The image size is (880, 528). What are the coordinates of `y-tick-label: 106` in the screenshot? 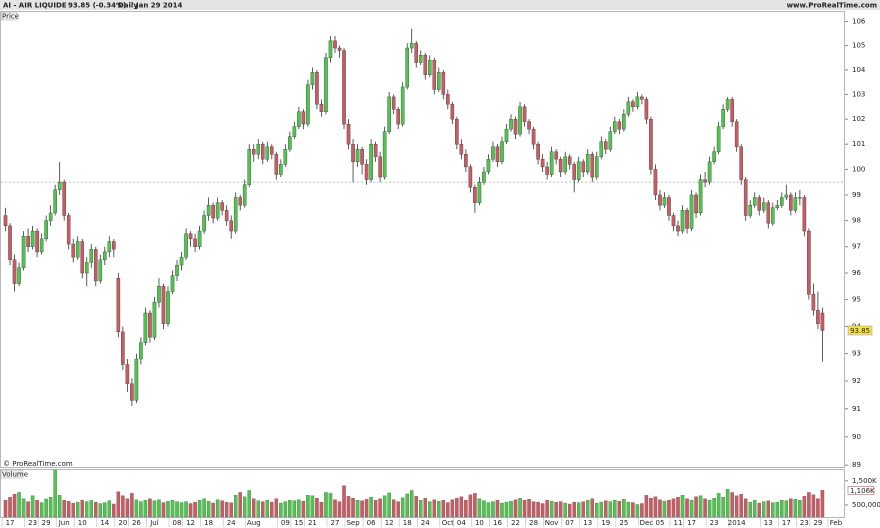 It's located at (859, 22).